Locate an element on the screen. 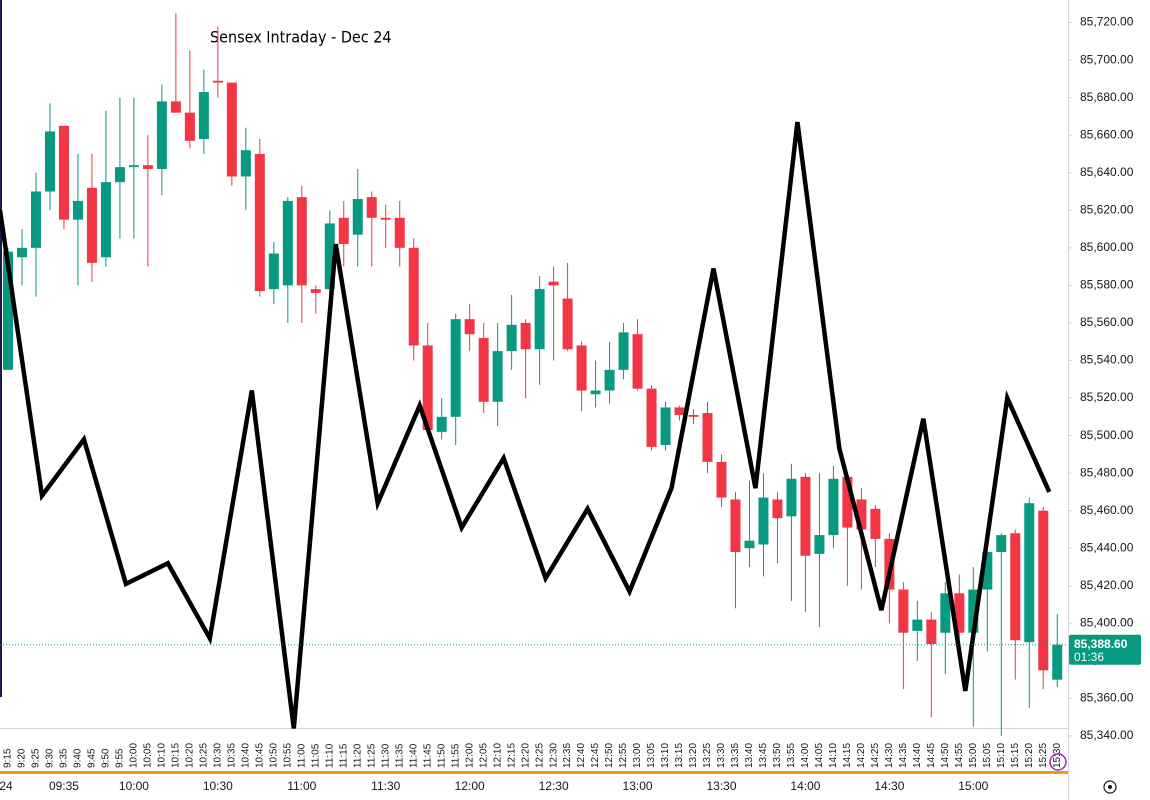 The image size is (1150, 800). x-tick-label: 13:20 is located at coordinates (693, 755).